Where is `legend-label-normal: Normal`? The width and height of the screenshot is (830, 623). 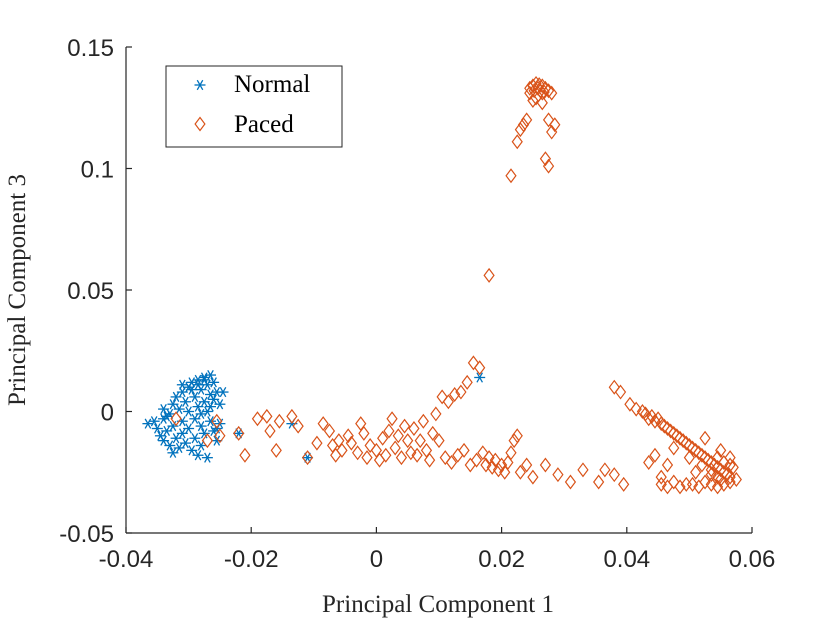 legend-label-normal: Normal is located at coordinates (272, 84).